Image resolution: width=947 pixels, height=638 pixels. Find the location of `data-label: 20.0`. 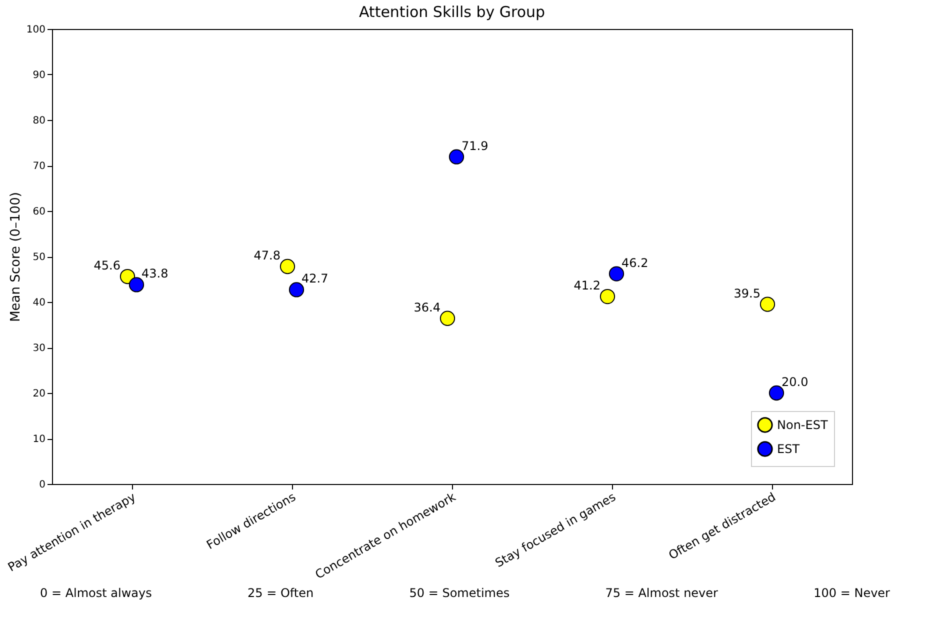

data-label: 20.0 is located at coordinates (795, 382).